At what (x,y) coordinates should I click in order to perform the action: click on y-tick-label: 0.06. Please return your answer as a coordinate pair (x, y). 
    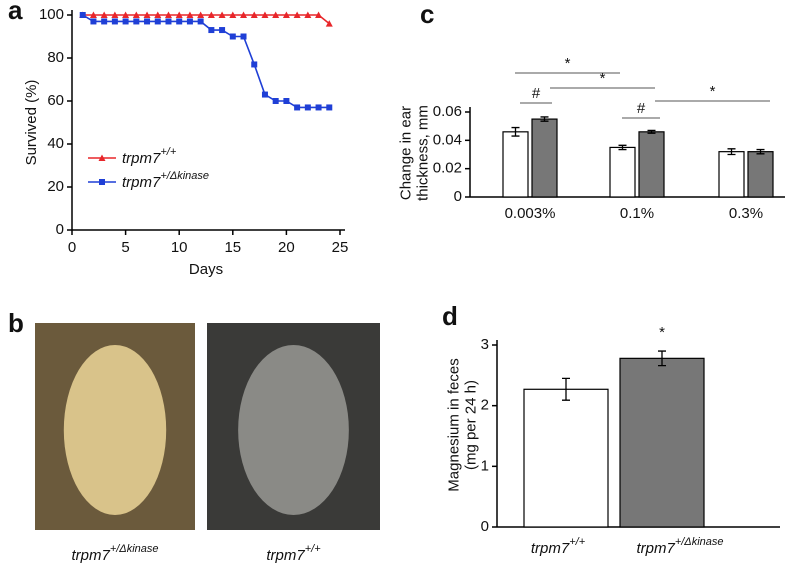
    Looking at the image, I should click on (447, 111).